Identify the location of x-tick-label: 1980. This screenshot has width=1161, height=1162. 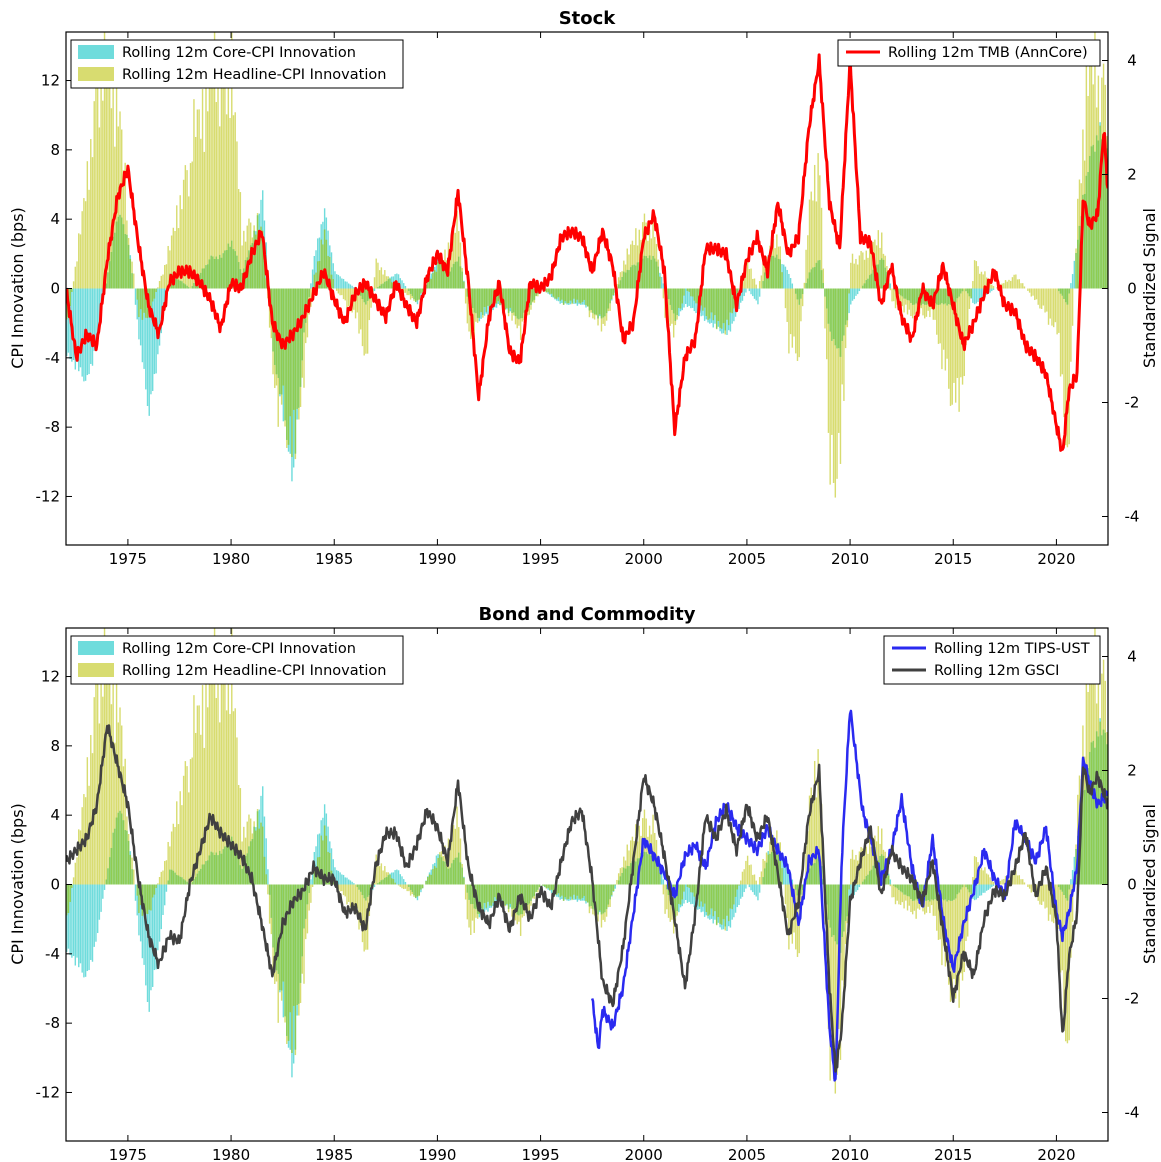
(231, 1154).